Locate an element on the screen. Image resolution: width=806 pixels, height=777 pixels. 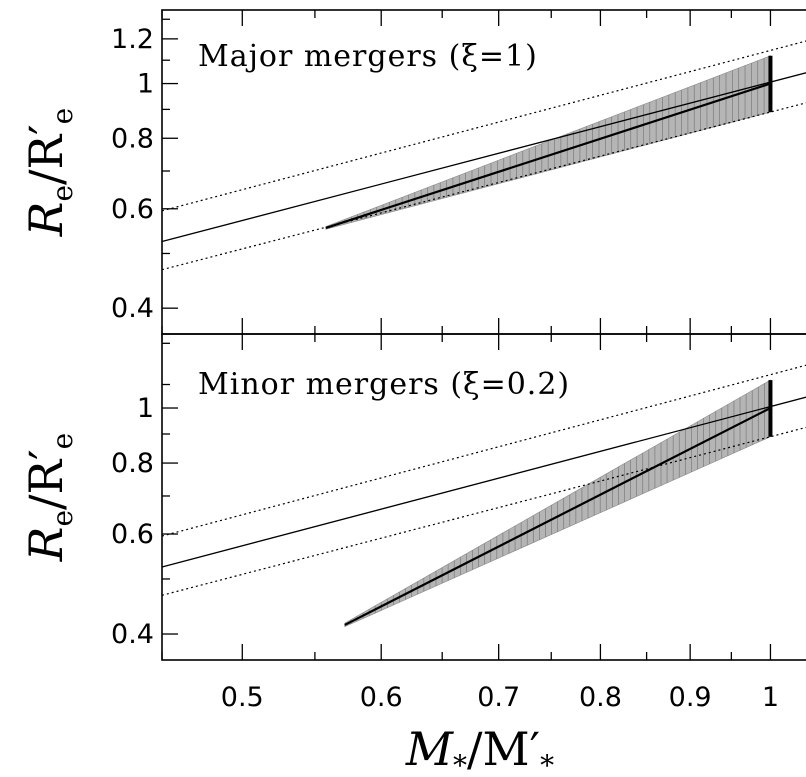
x-axis-title: M*/M′* is located at coordinates (479, 749).